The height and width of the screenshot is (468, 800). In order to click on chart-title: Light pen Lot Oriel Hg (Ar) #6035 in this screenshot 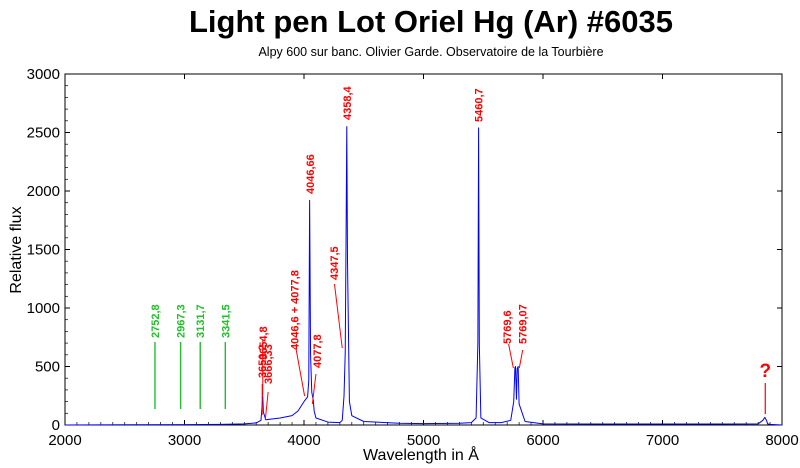, I will do `click(431, 21)`.